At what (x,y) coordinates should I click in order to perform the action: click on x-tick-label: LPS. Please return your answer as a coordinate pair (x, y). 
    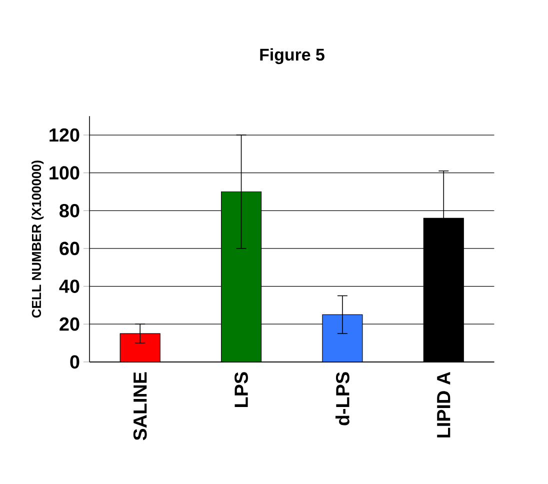
    Looking at the image, I should click on (241, 389).